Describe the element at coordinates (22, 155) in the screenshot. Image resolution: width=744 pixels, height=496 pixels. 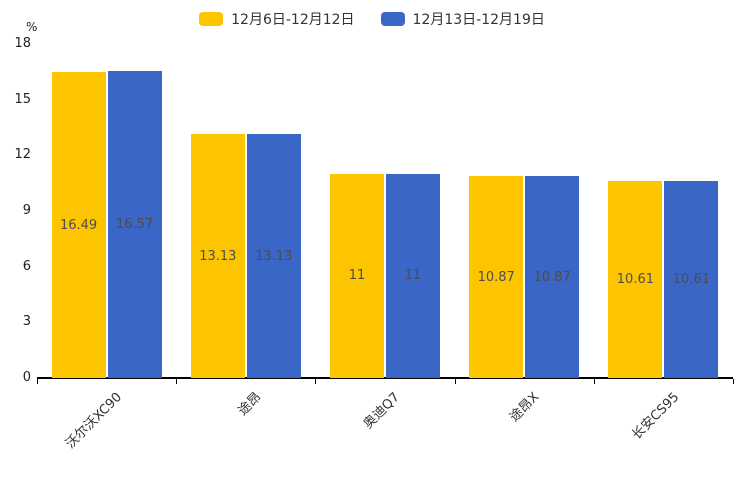
I see `y-axis-tick-label: 12` at that location.